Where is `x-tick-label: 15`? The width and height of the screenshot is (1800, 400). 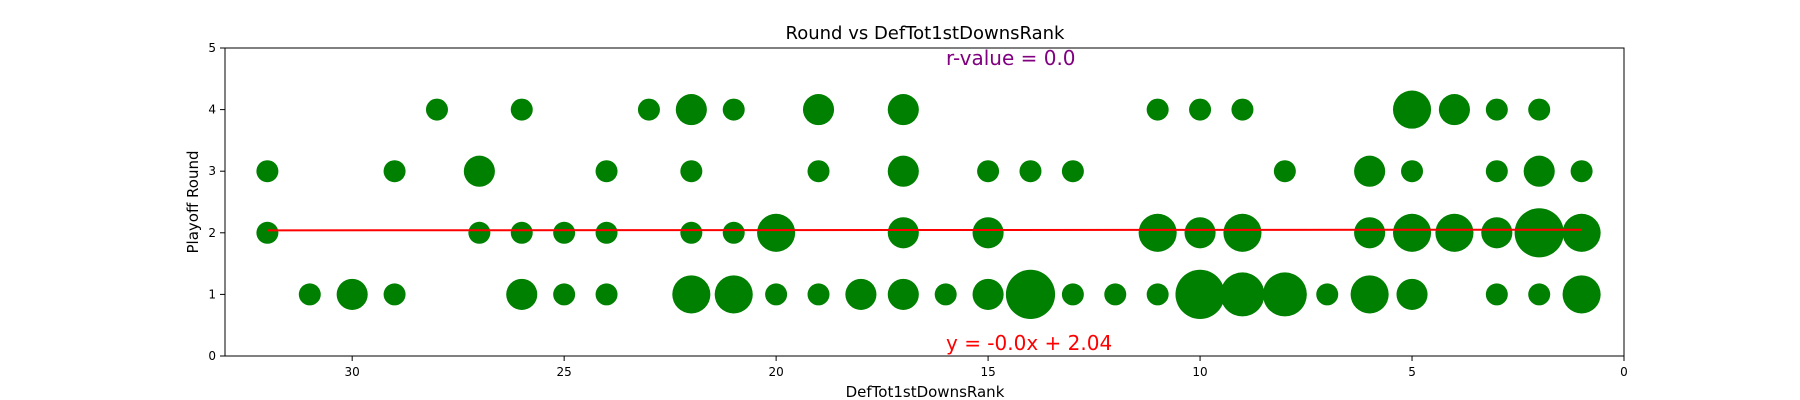 x-tick-label: 15 is located at coordinates (987, 372).